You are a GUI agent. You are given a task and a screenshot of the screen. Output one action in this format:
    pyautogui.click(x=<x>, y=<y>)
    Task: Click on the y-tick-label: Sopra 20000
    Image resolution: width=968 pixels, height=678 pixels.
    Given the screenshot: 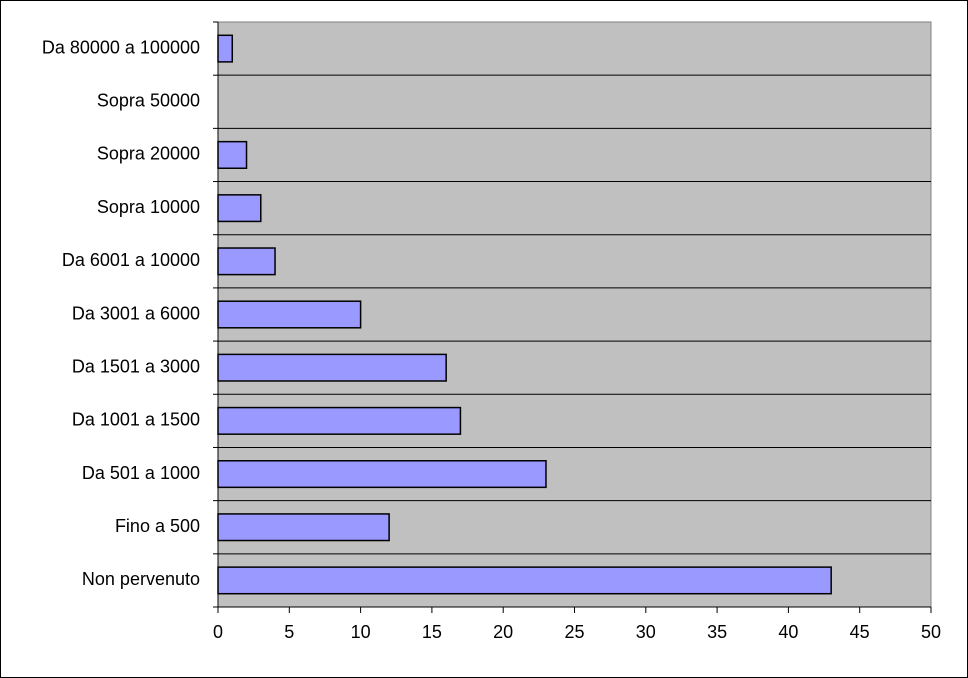 What is the action you would take?
    pyautogui.click(x=148, y=154)
    